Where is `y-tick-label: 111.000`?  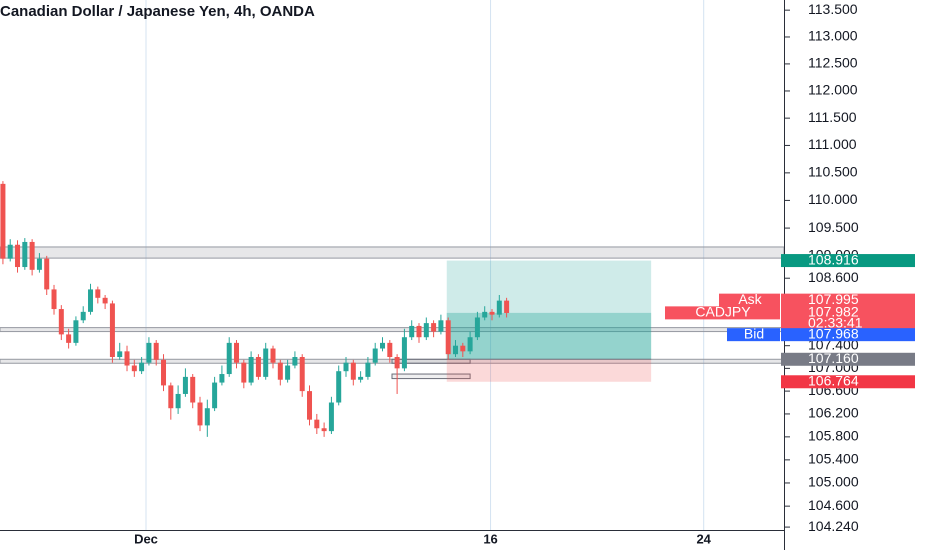
y-tick-label: 111.000 is located at coordinates (832, 144).